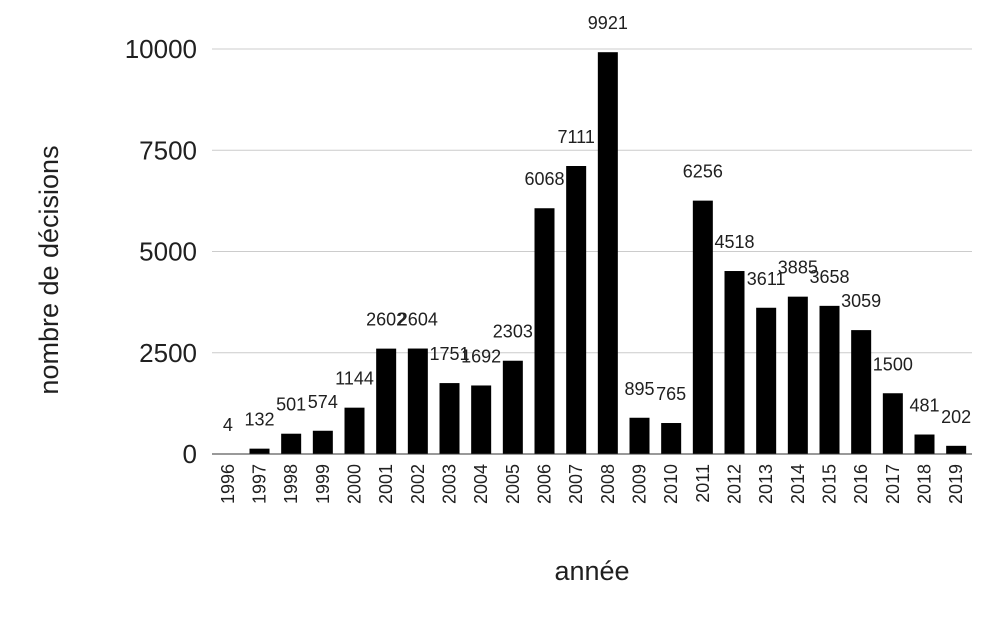 This screenshot has height=620, width=1003. Describe the element at coordinates (354, 379) in the screenshot. I see `data-label: 1144` at that location.